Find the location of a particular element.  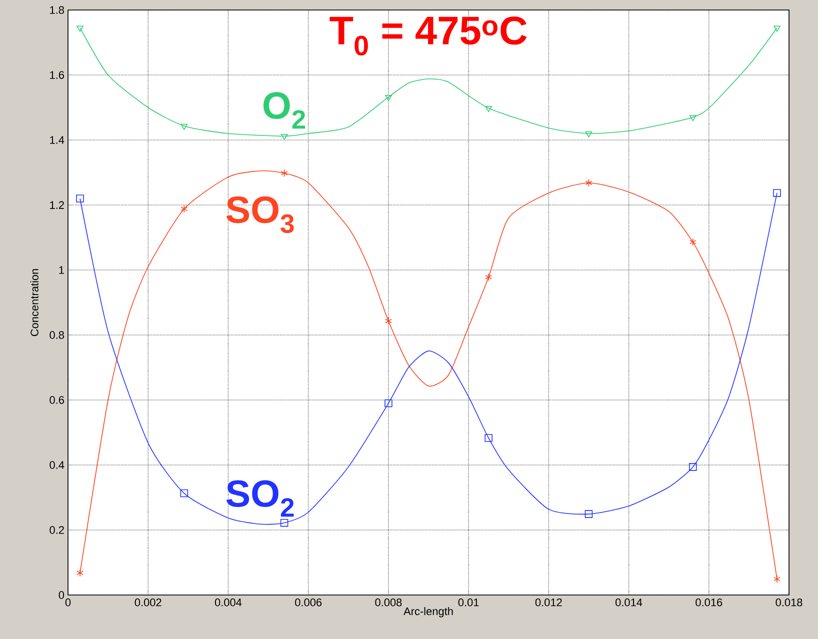

x-tick-label: 0.01 is located at coordinates (468, 602).